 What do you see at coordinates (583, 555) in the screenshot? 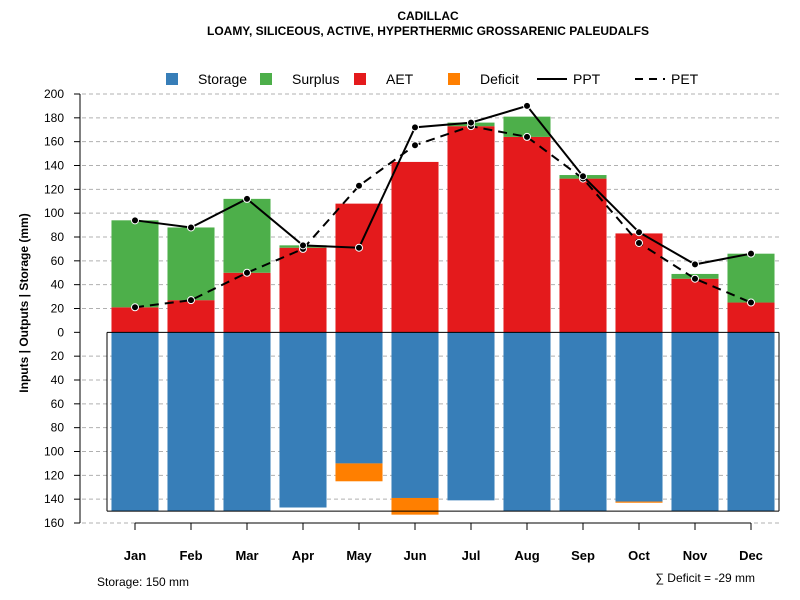
I see `x-tick-label: Sep` at bounding box center [583, 555].